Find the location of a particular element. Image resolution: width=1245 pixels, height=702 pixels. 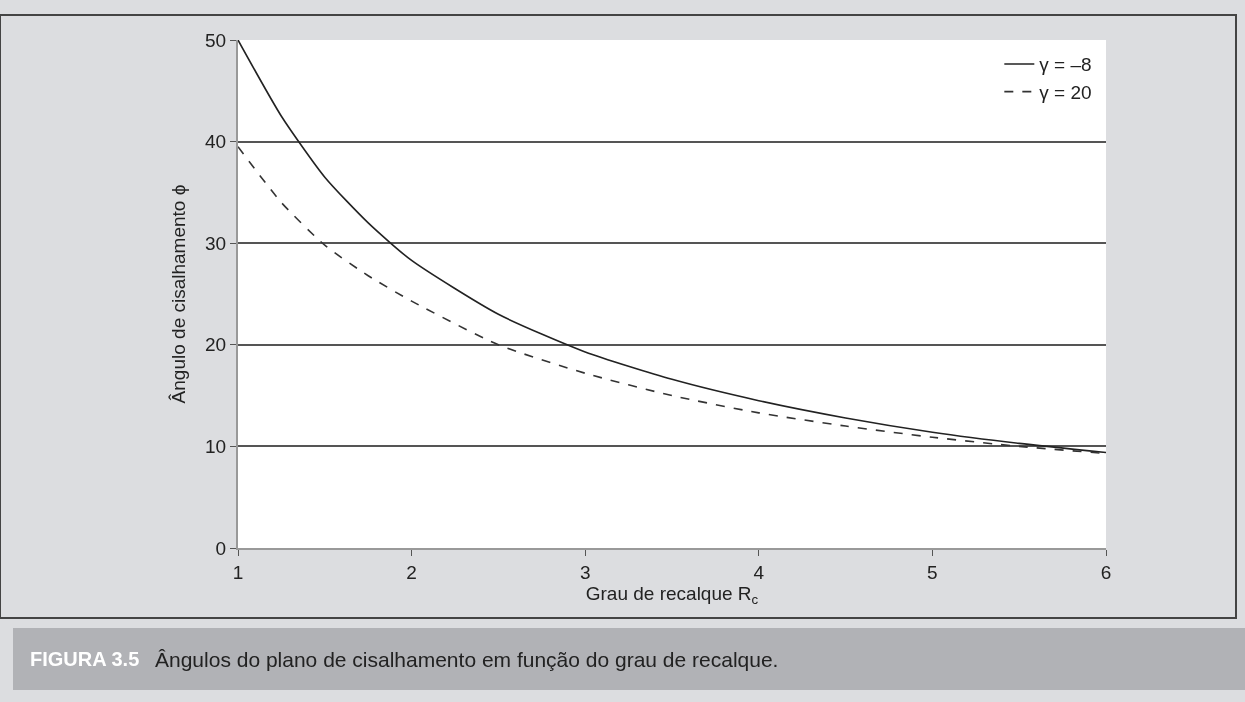

y-tick-label: 50 is located at coordinates (216, 40).